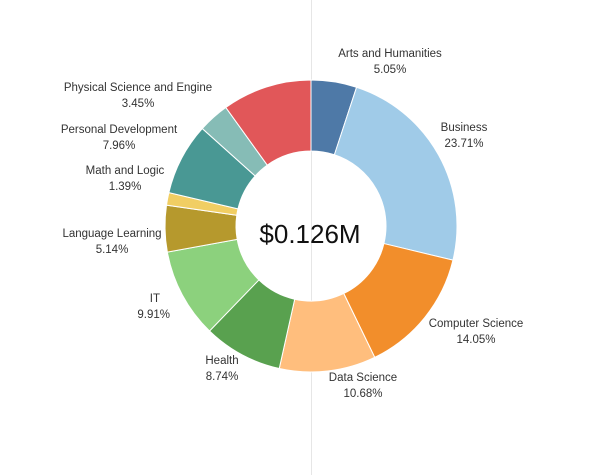 The height and width of the screenshot is (475, 605). I want to click on slice-label-value: 5.14%, so click(112, 250).